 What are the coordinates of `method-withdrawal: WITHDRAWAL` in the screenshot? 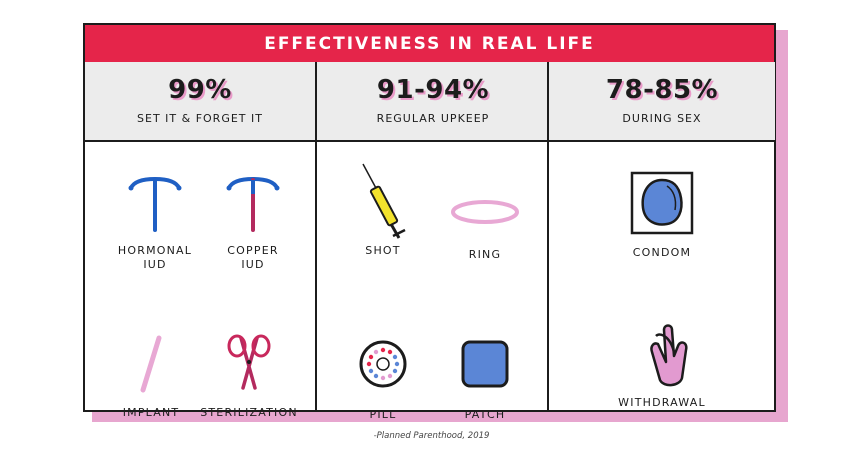 It's located at (662, 366).